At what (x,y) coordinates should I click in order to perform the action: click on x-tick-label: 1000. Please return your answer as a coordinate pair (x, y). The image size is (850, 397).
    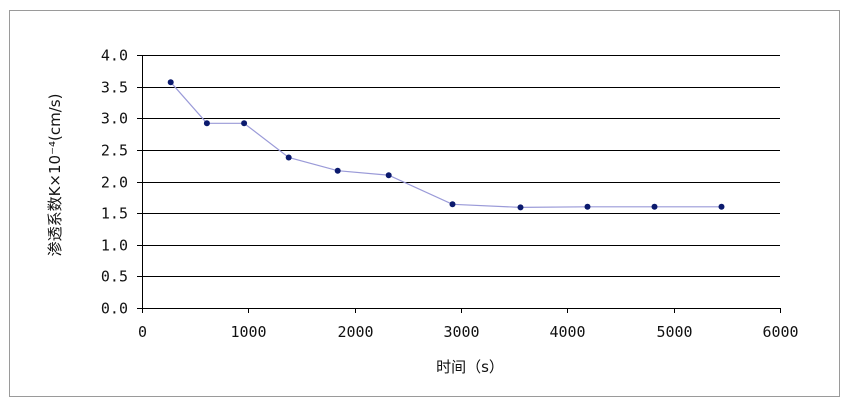
    Looking at the image, I should click on (248, 332).